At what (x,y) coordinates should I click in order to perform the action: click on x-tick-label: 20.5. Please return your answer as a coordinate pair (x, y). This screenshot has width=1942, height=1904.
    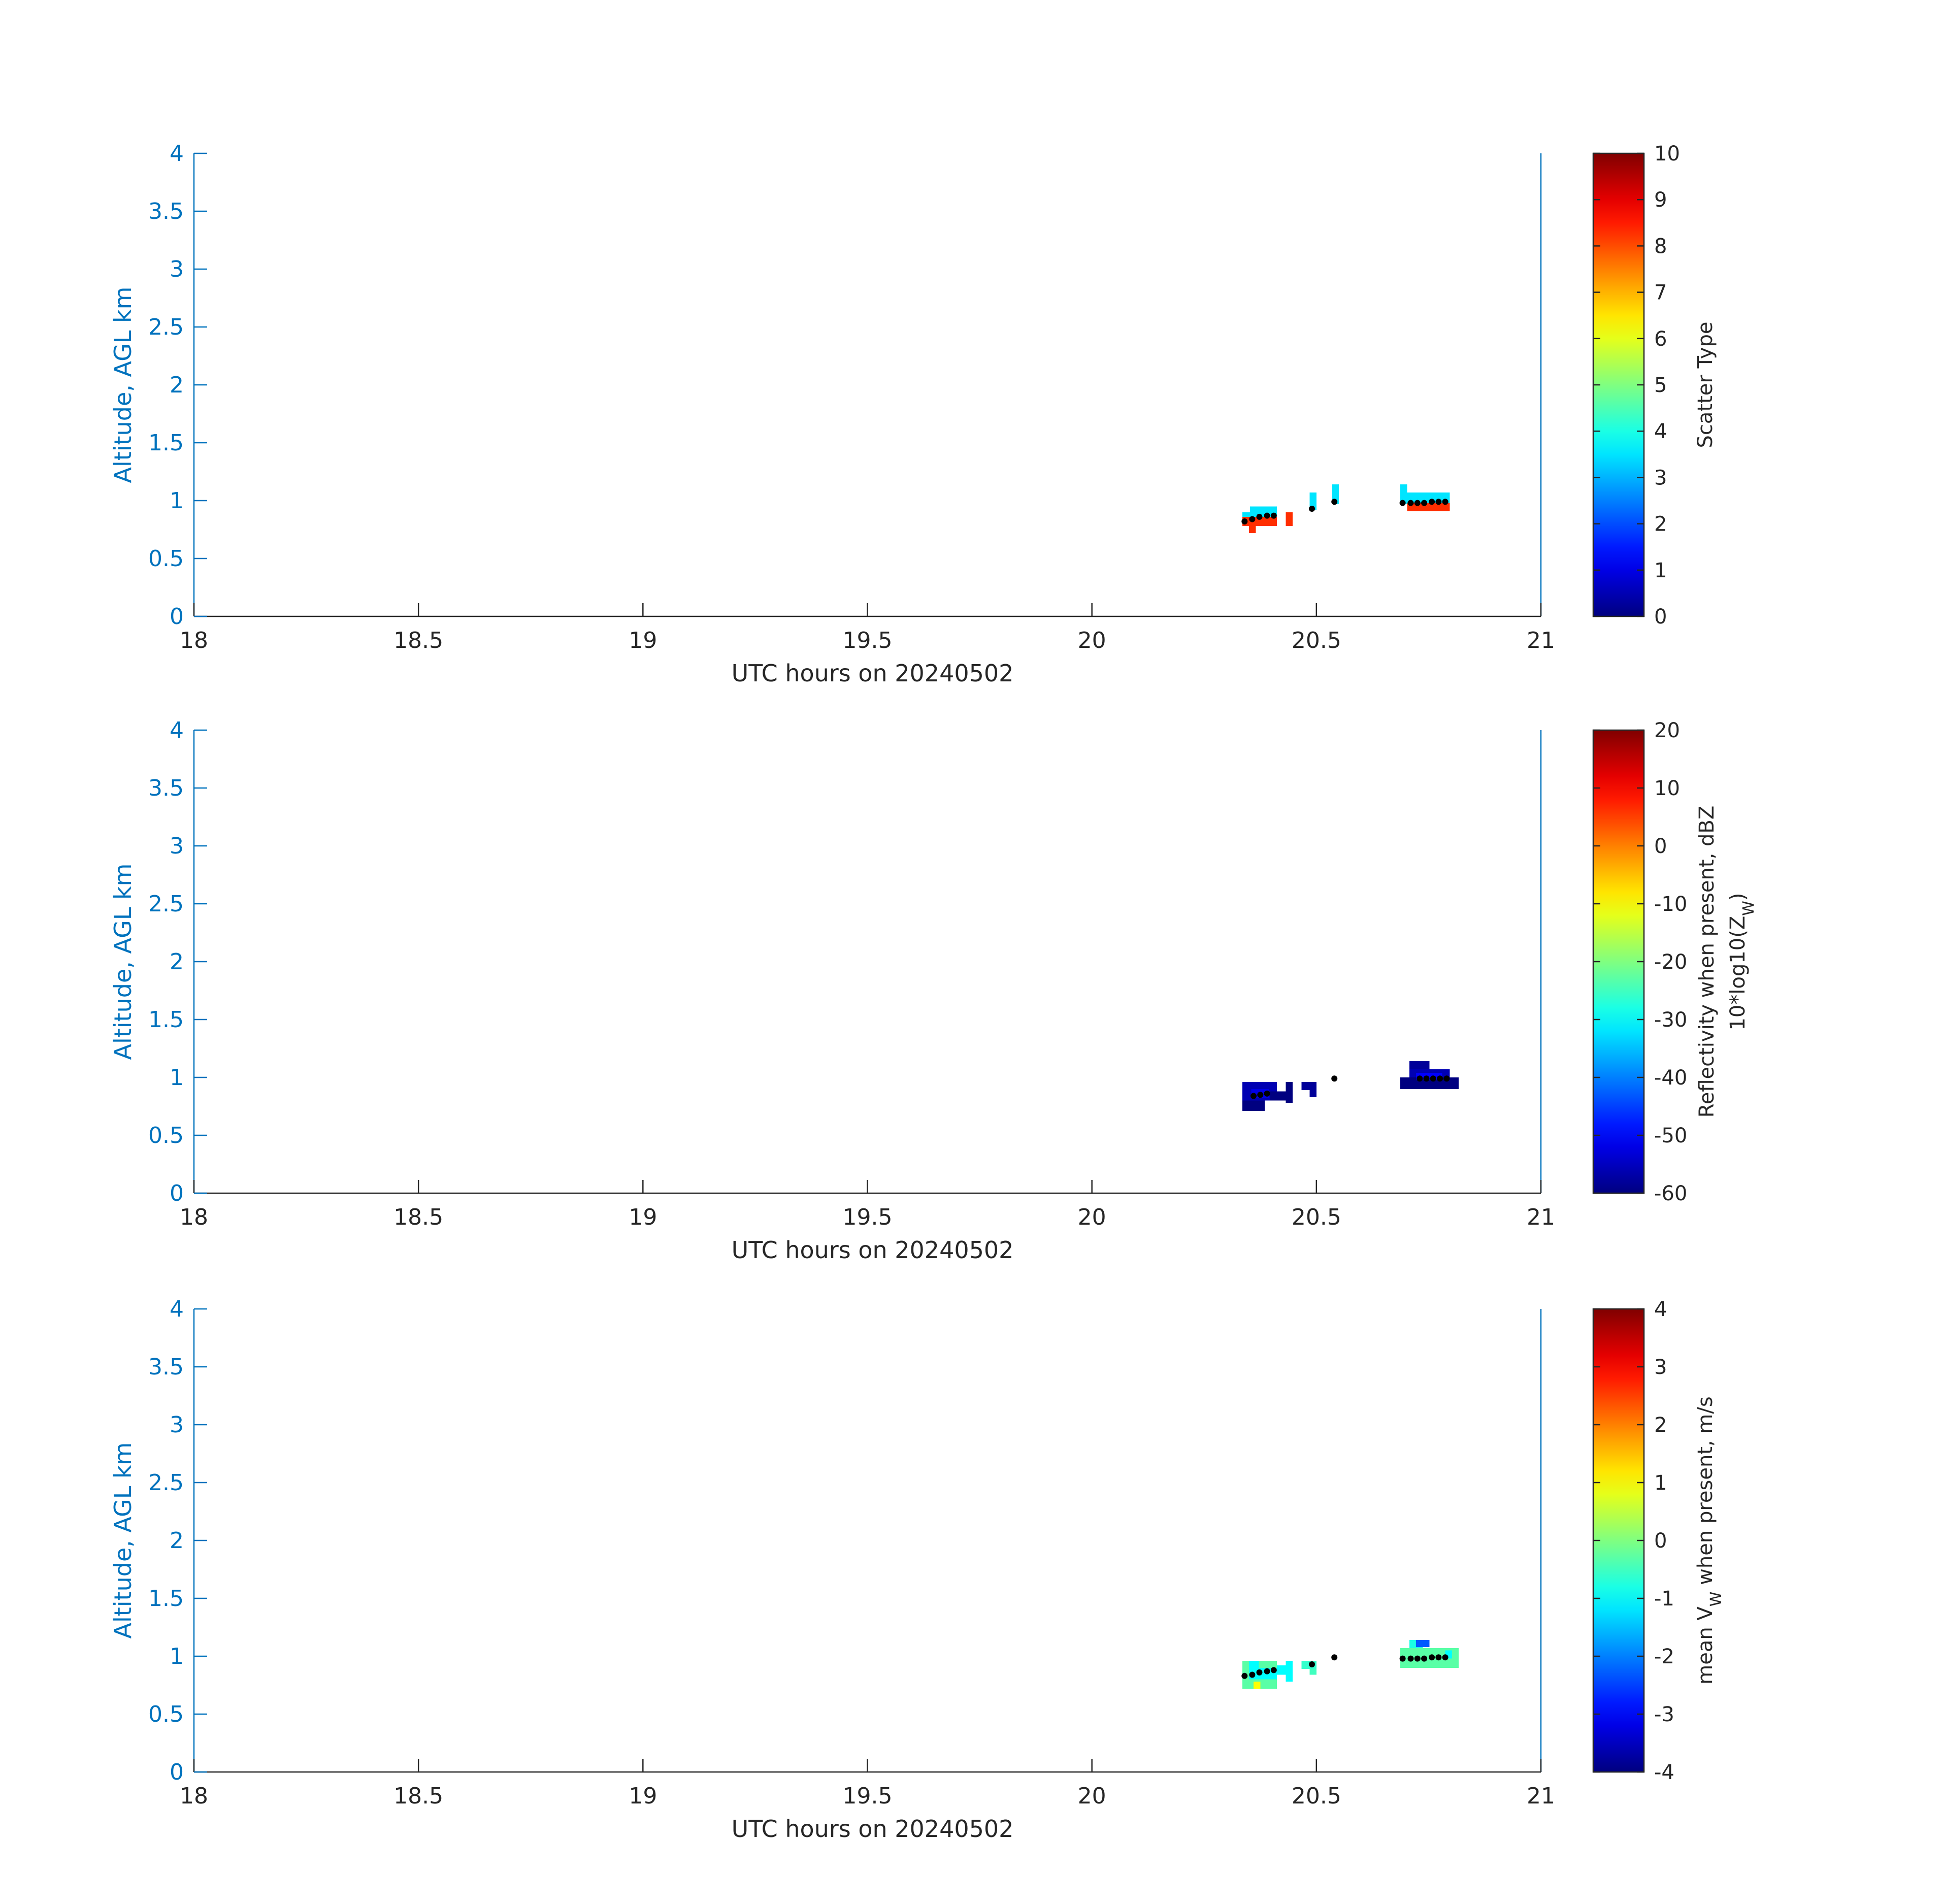
    Looking at the image, I should click on (1316, 1217).